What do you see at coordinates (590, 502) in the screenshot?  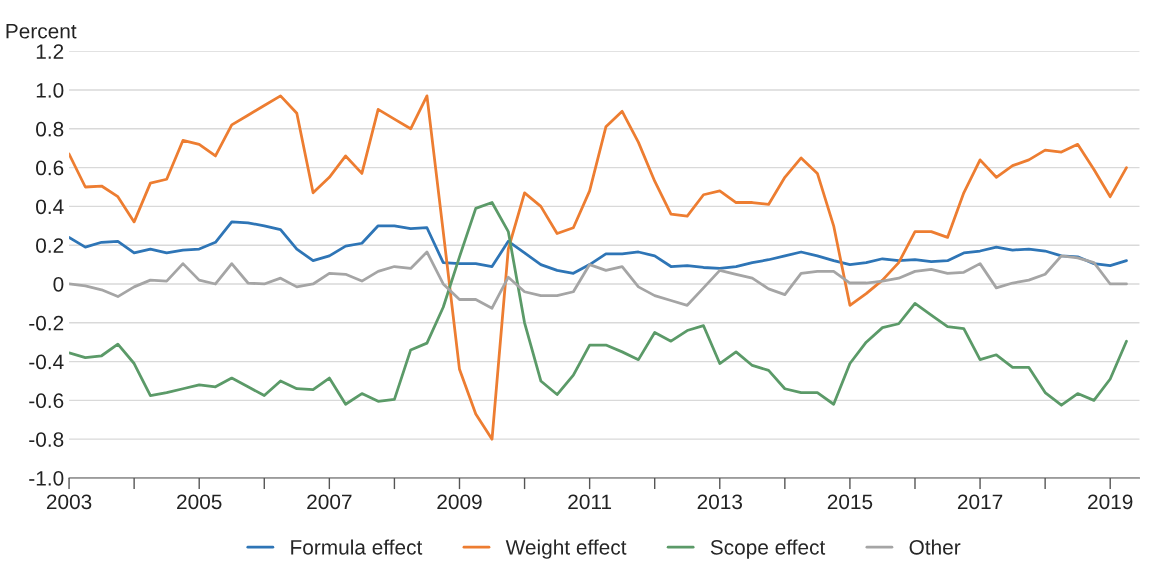 I see `x-tick-label: 2011` at bounding box center [590, 502].